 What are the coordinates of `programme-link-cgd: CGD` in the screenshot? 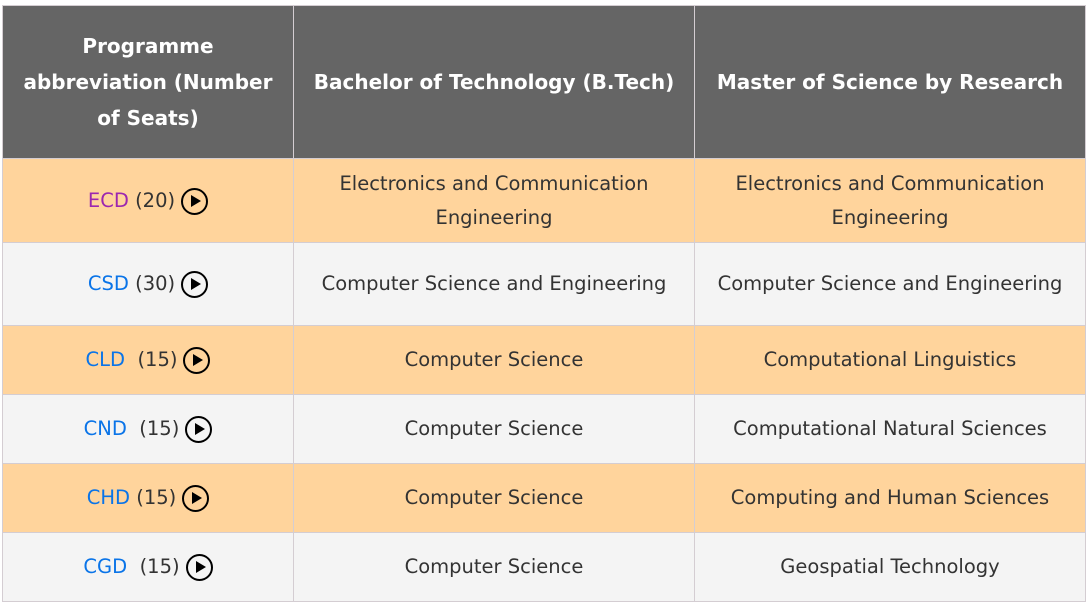 It's located at (105, 566).